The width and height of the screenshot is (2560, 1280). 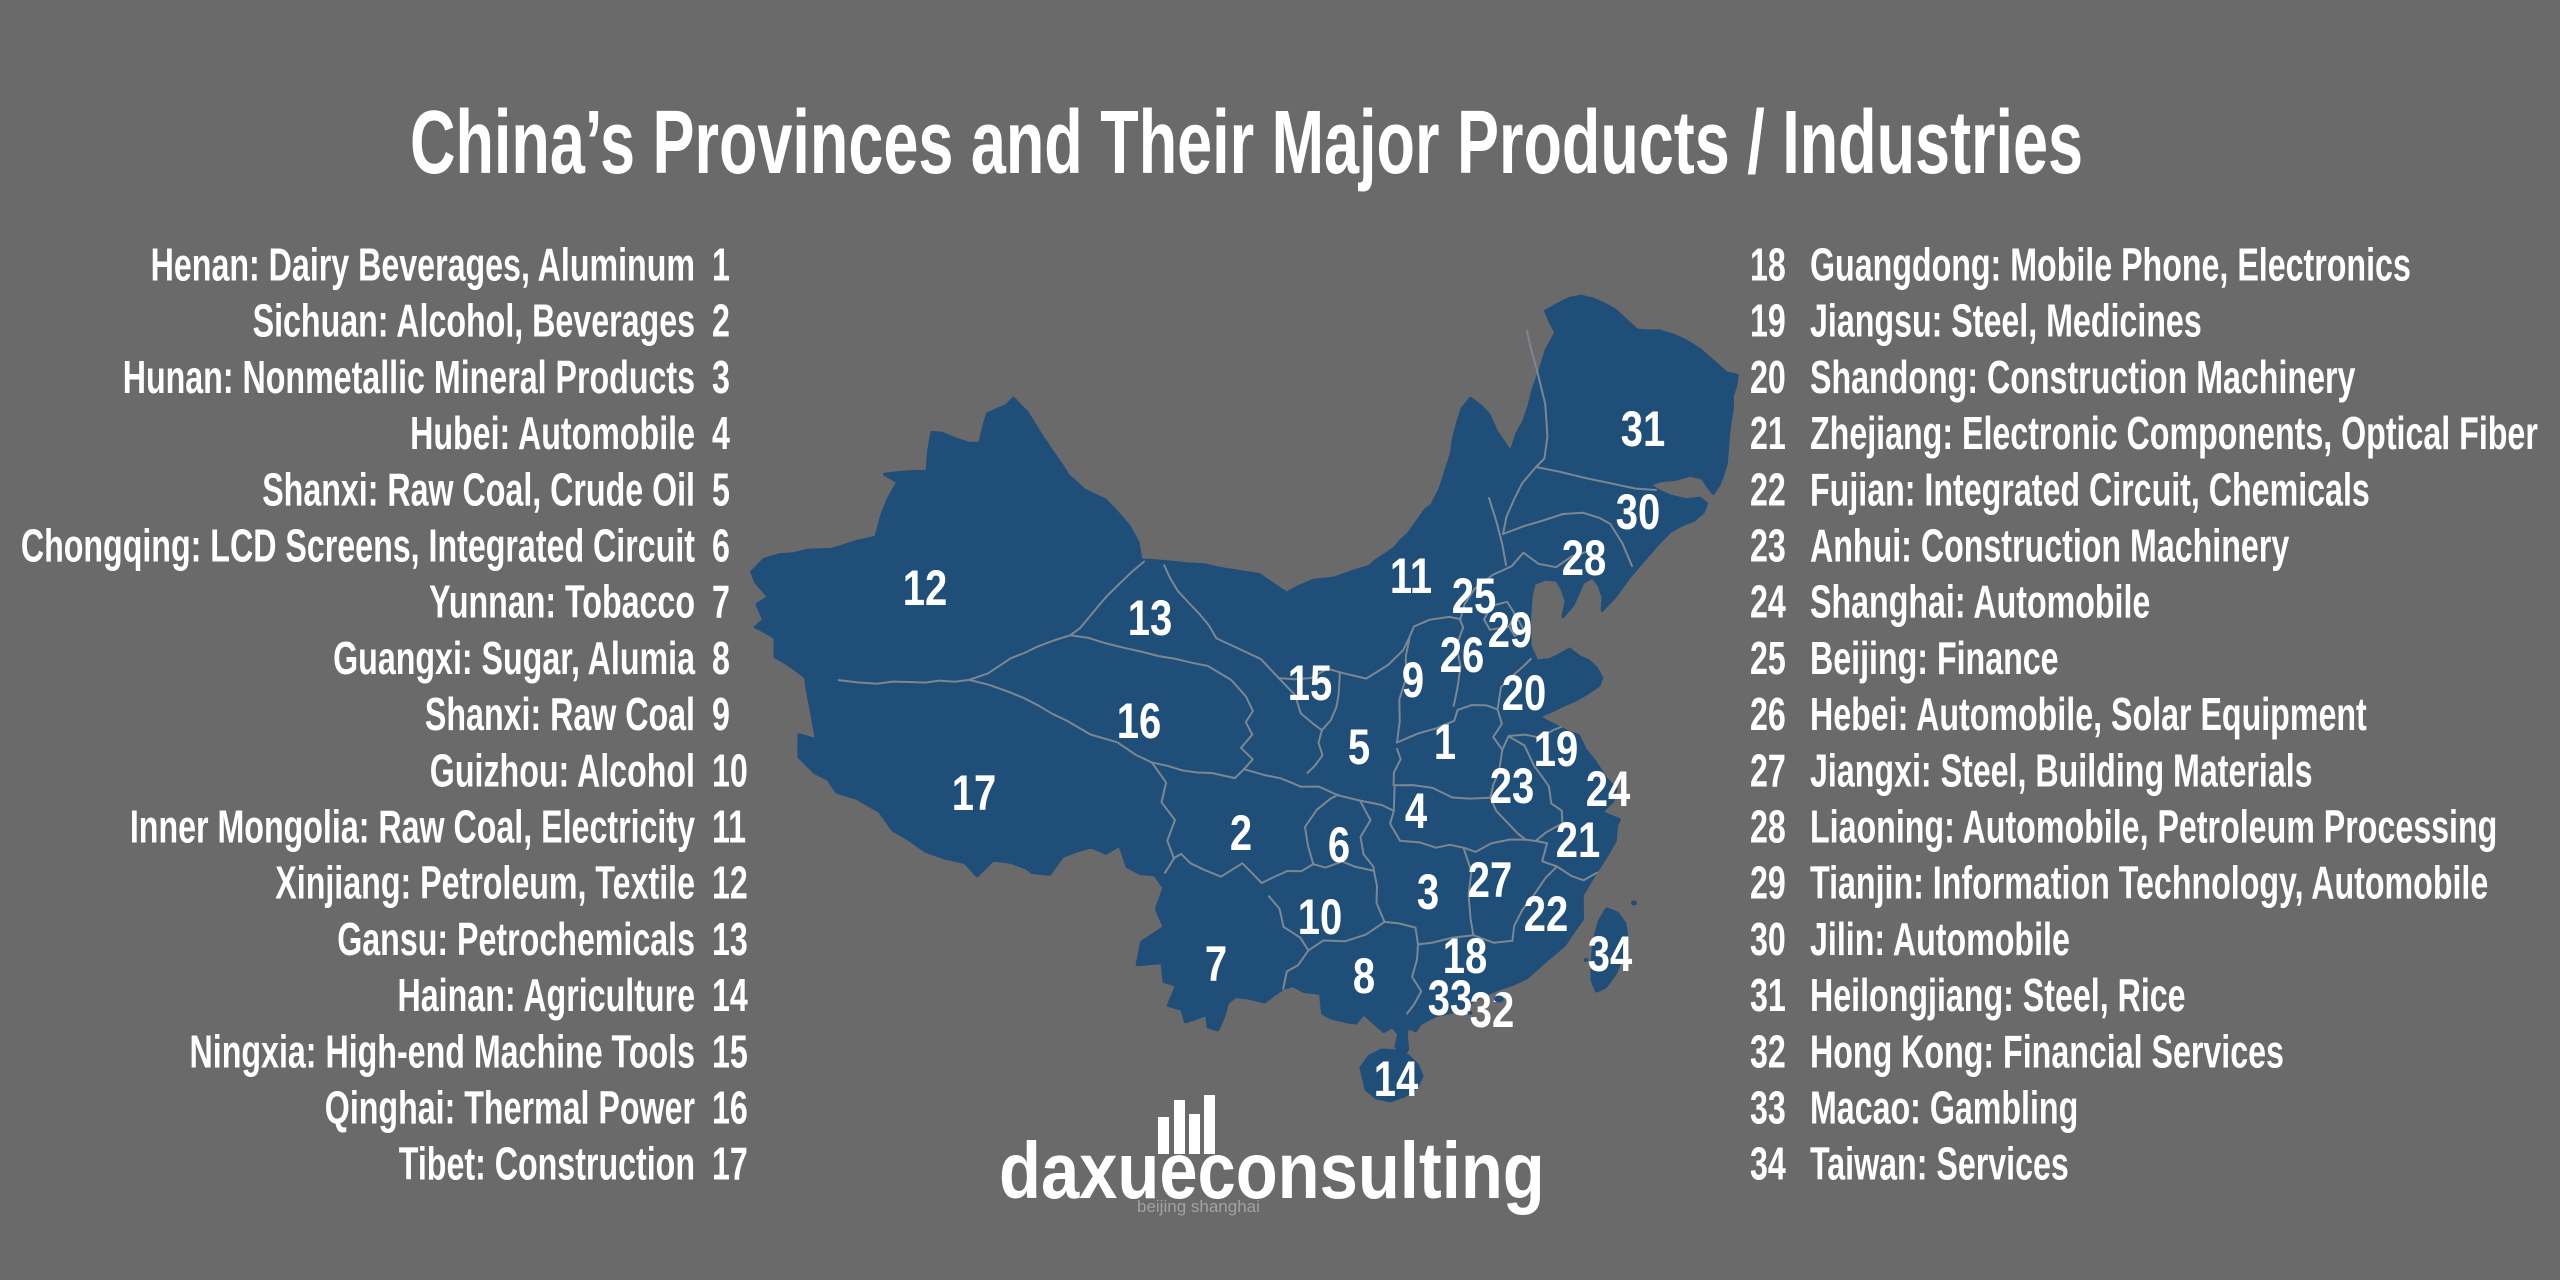 What do you see at coordinates (474, 321) in the screenshot?
I see `svg-text: Sichuan: Alcohol, Beverages` at bounding box center [474, 321].